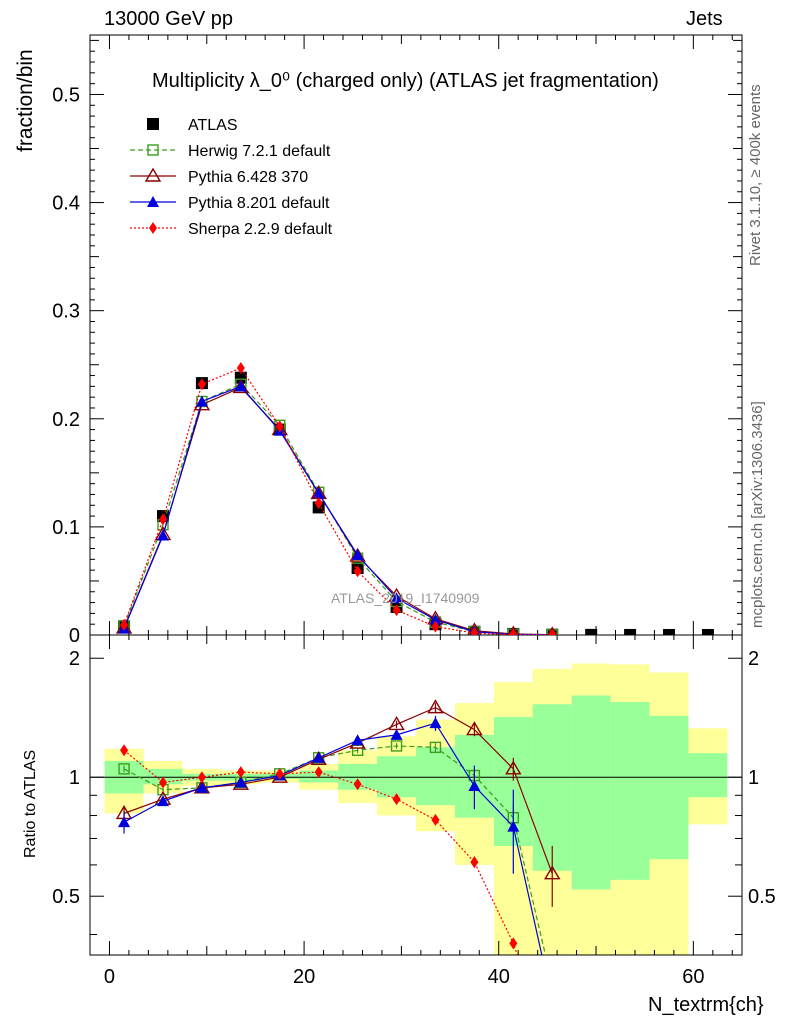 The width and height of the screenshot is (786, 1024). What do you see at coordinates (753, 778) in the screenshot?
I see `ratio-y-tick-label-right-1: 1` at bounding box center [753, 778].